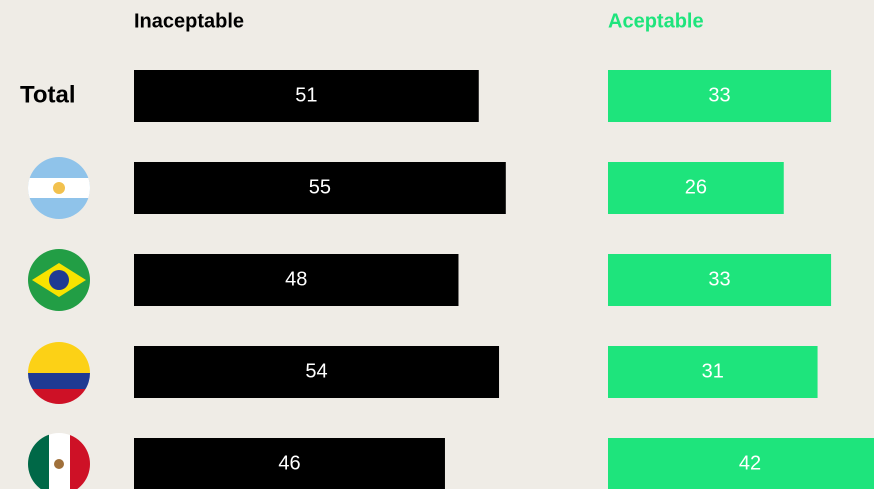 This screenshot has width=874, height=489. I want to click on flag-brazil, so click(59, 280).